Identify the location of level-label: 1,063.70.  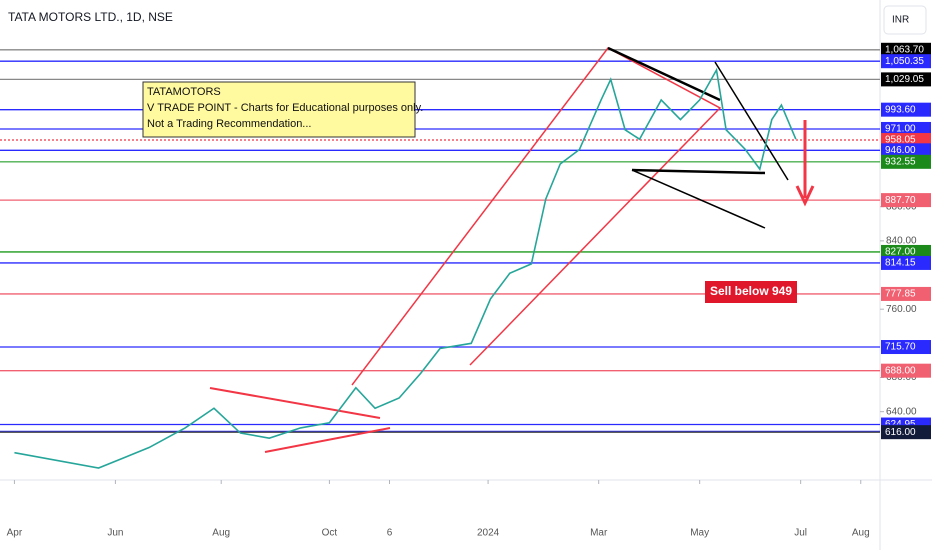
(904, 49).